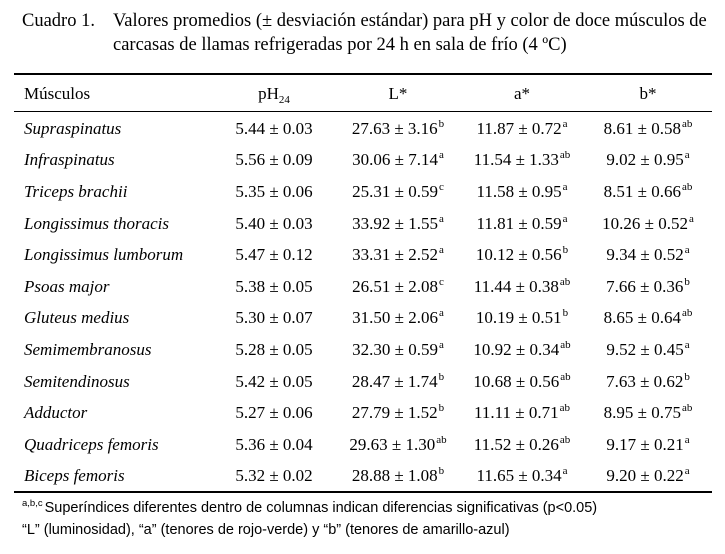  Describe the element at coordinates (565, 250) in the screenshot. I see `cell-a-superscript: b` at that location.